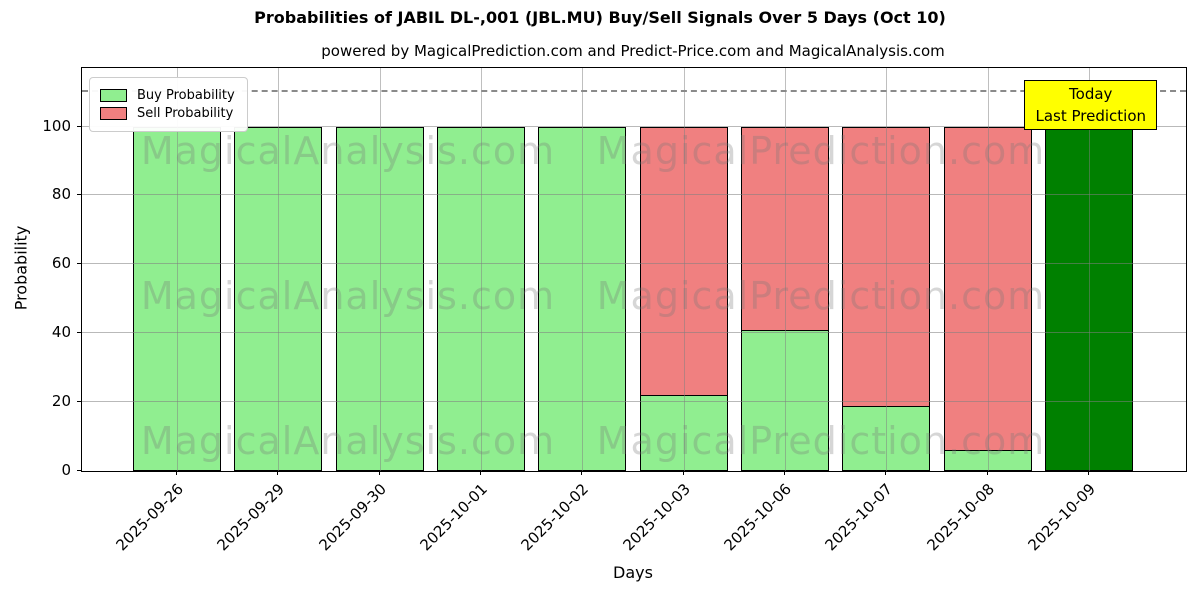 This screenshot has width=1200, height=600. Describe the element at coordinates (61, 401) in the screenshot. I see `y-tick-label: 20` at that location.